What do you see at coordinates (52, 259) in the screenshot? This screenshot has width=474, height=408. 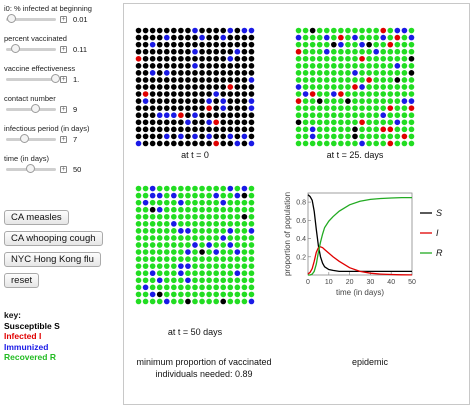 I see `nyc-hong-kong-flu-button: NYC Hong Kong flu` at bounding box center [52, 259].